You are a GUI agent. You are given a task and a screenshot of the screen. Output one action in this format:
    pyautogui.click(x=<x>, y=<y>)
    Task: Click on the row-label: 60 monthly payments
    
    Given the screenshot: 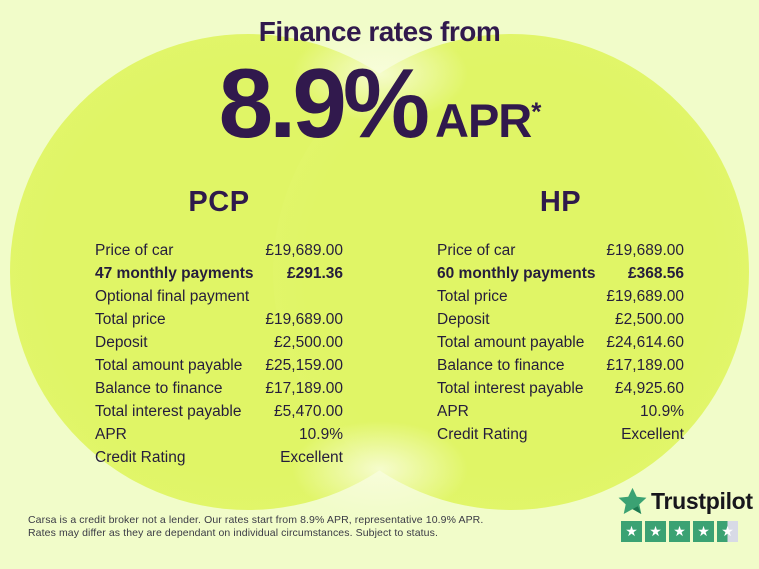 What is the action you would take?
    pyautogui.click(x=516, y=273)
    